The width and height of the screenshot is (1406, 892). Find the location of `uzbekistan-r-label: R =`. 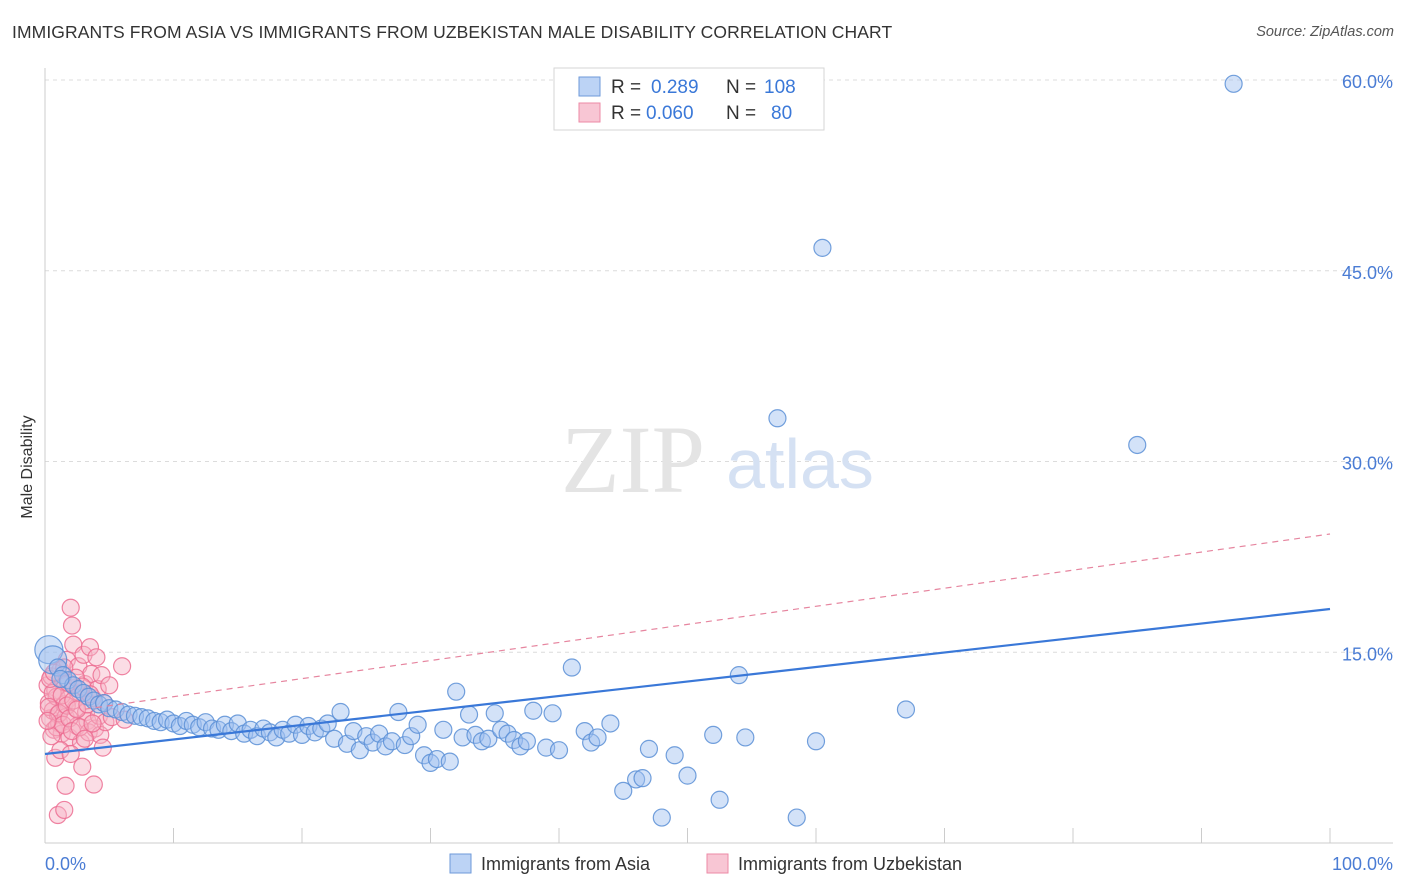

uzbekistan-r-label: R = is located at coordinates (626, 113).